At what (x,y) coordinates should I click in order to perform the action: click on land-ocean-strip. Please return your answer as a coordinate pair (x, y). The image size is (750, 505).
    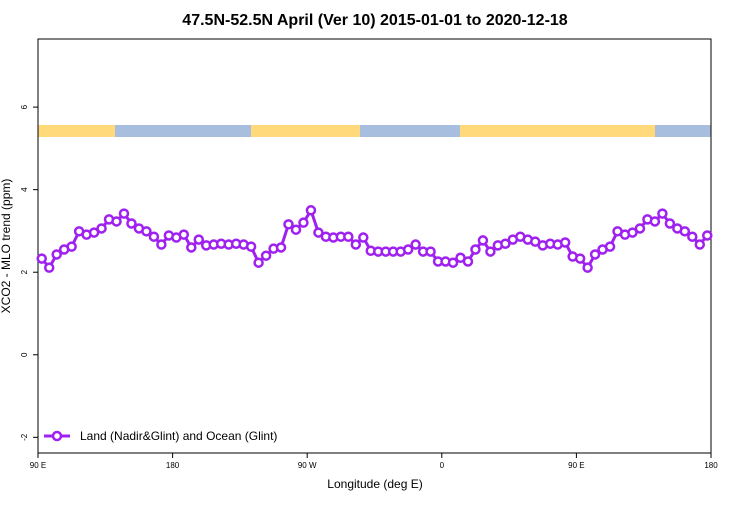
    Looking at the image, I should click on (374, 131).